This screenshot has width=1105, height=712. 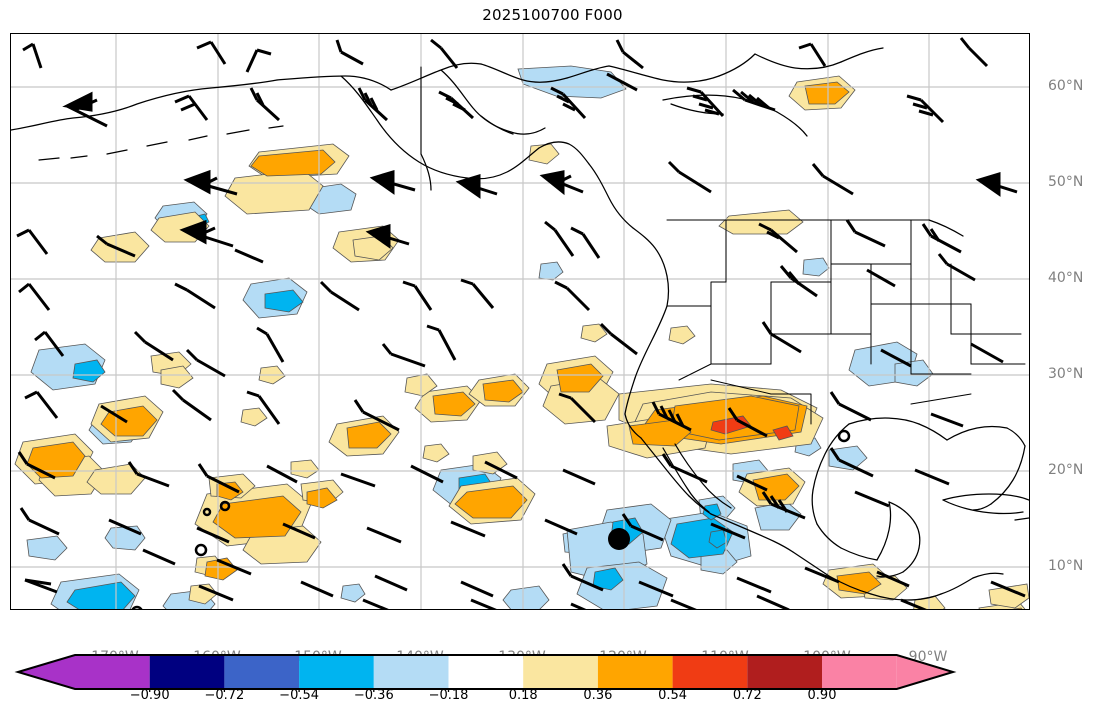 What do you see at coordinates (523, 695) in the screenshot?
I see `cbar-label-5: 0.18` at bounding box center [523, 695].